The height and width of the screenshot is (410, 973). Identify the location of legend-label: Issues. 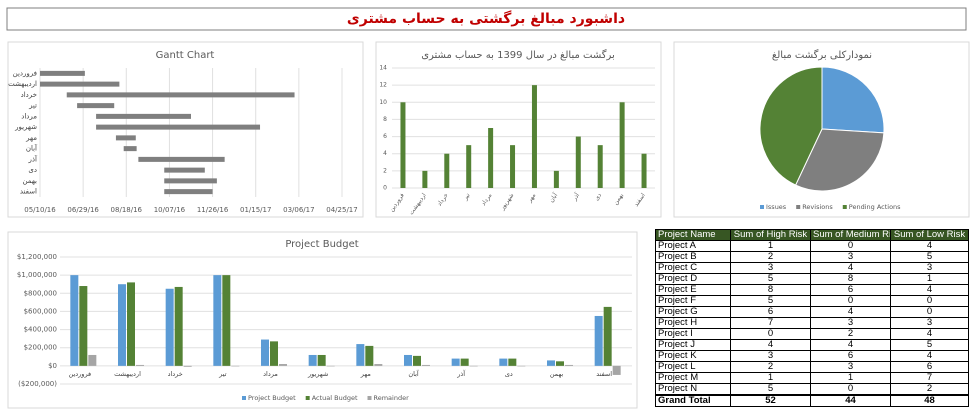
(776, 207).